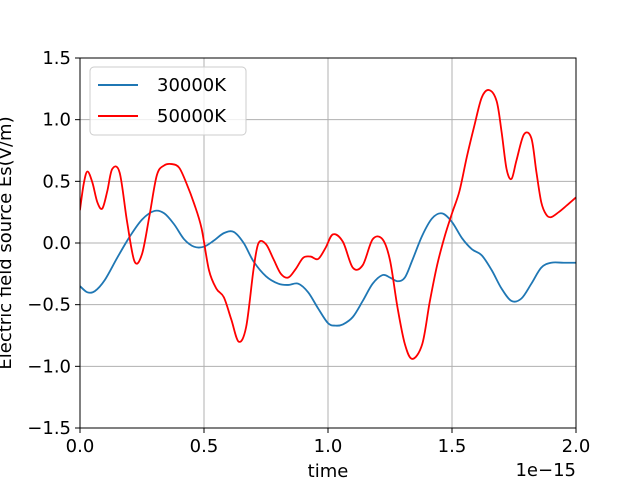  What do you see at coordinates (452, 446) in the screenshot?
I see `x-tick-label: 1.5` at bounding box center [452, 446].